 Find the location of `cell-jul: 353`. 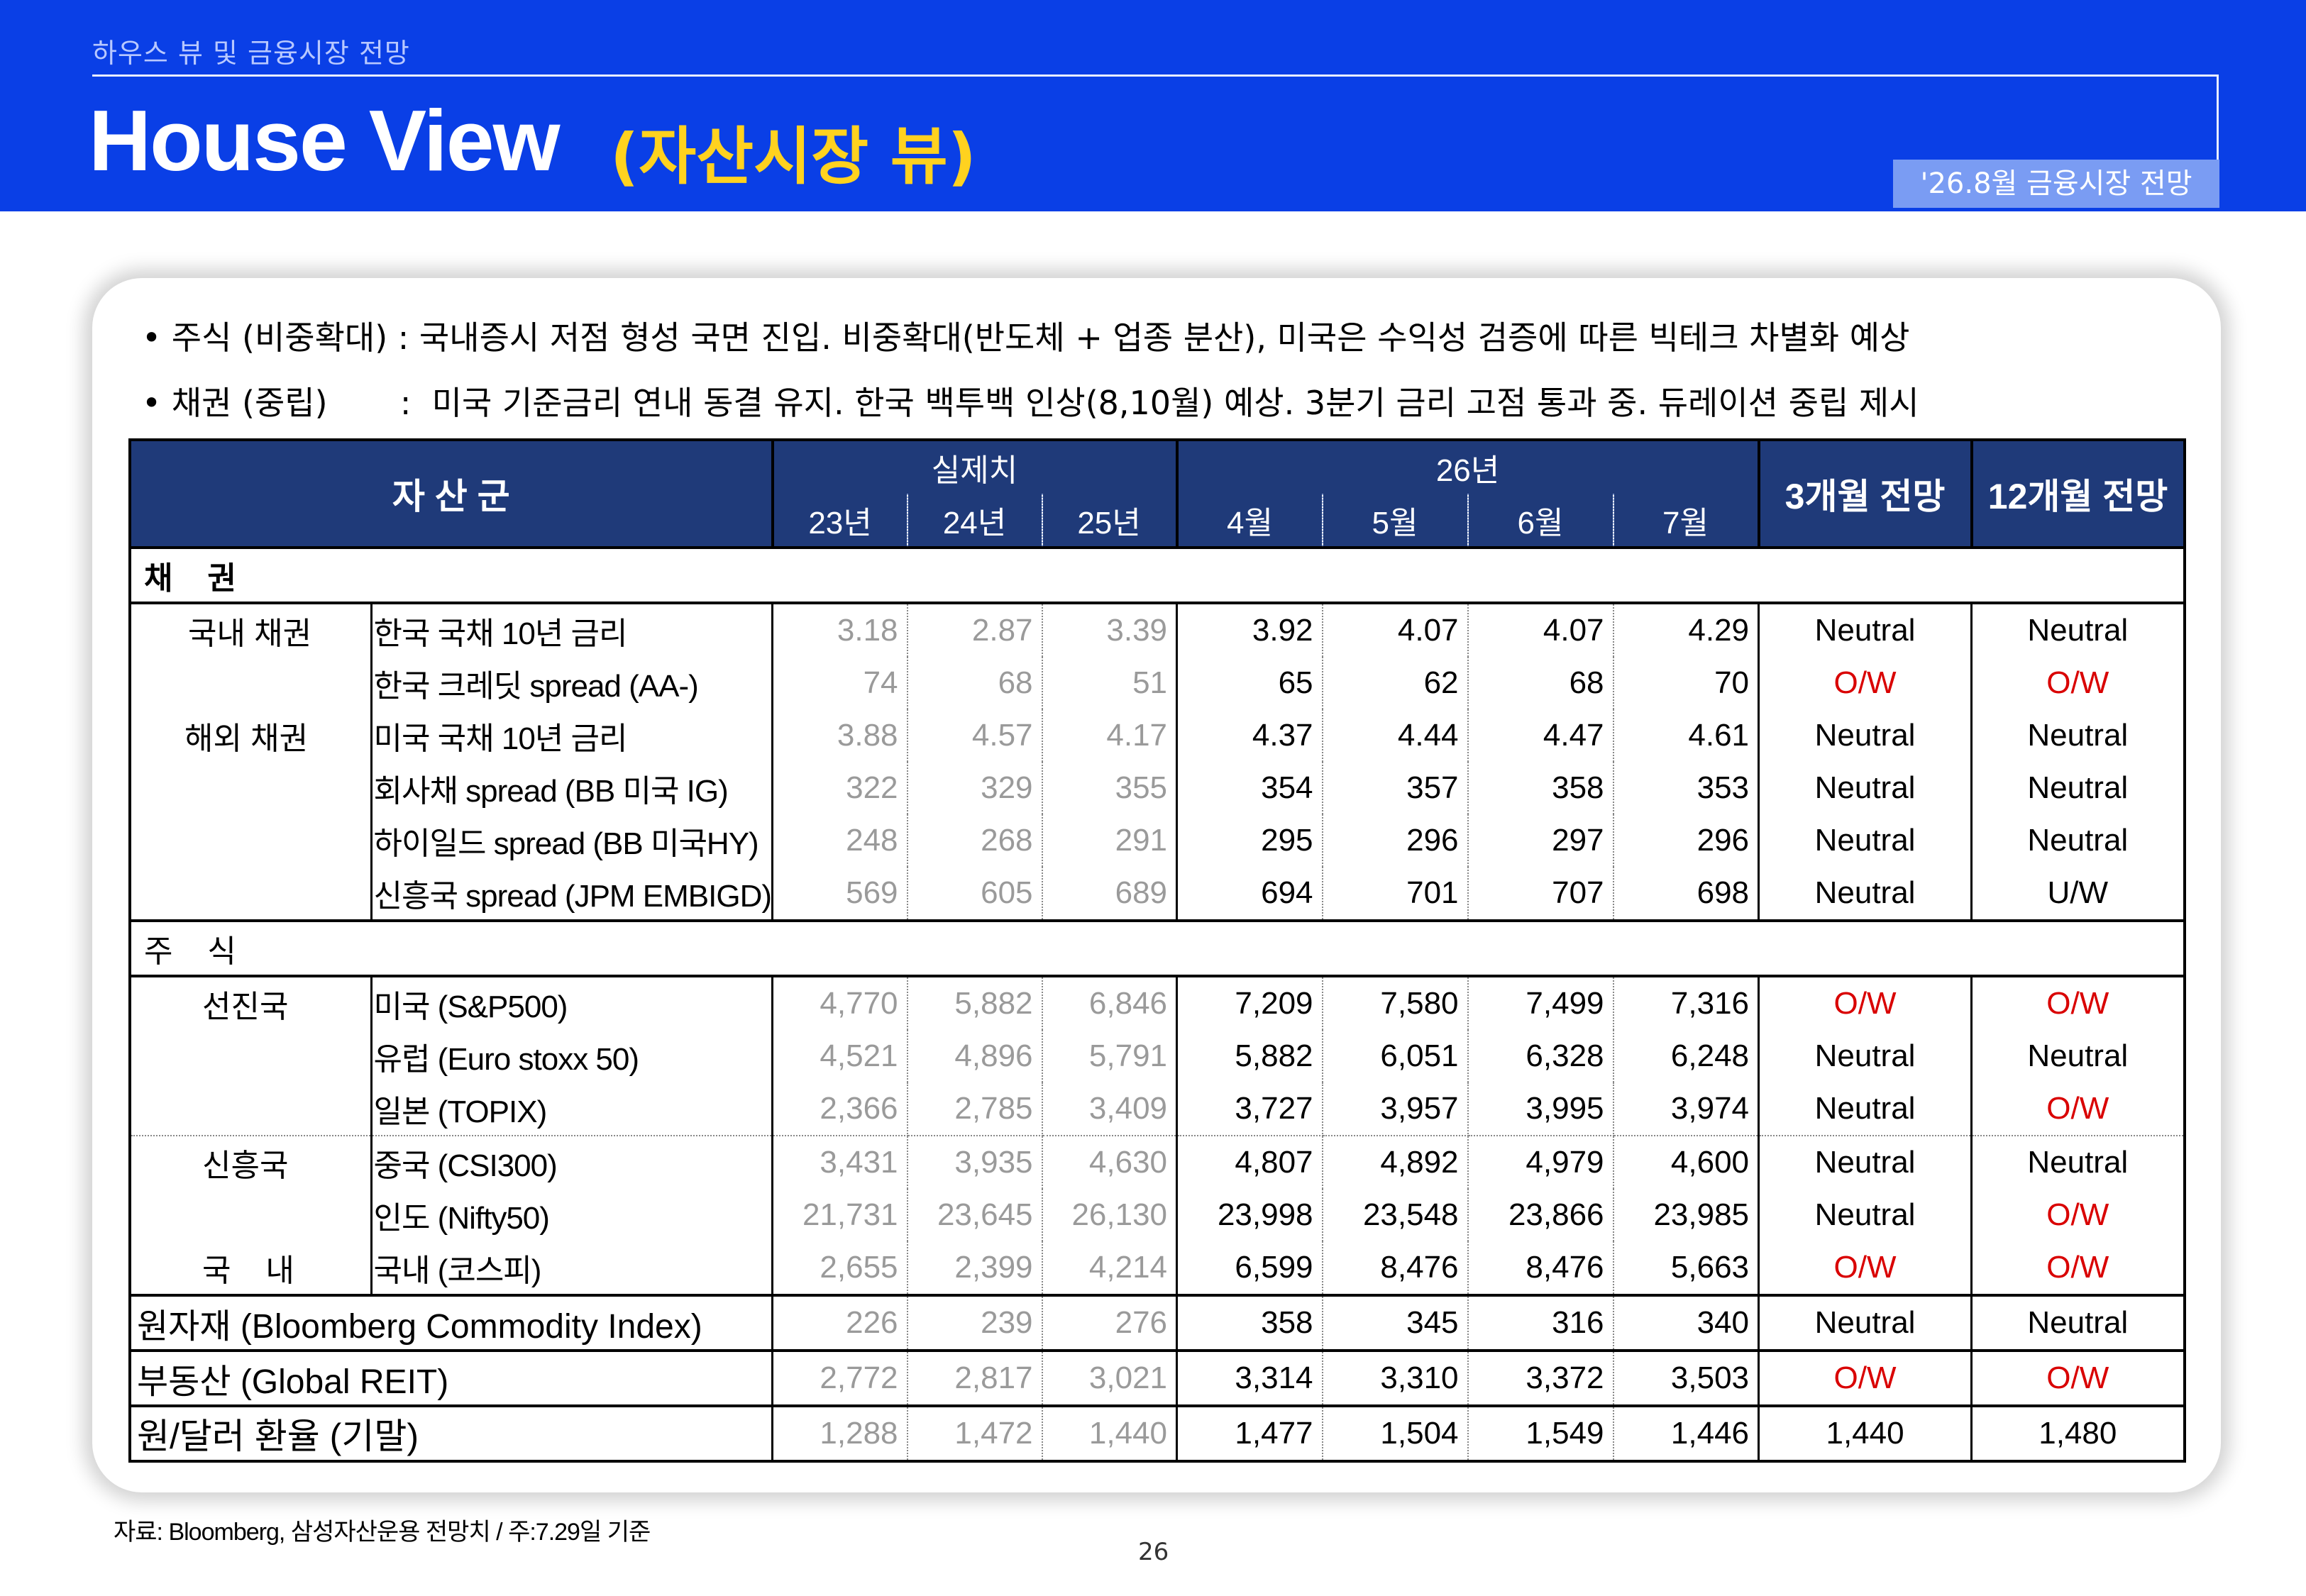

cell-jul: 353 is located at coordinates (1687, 788).